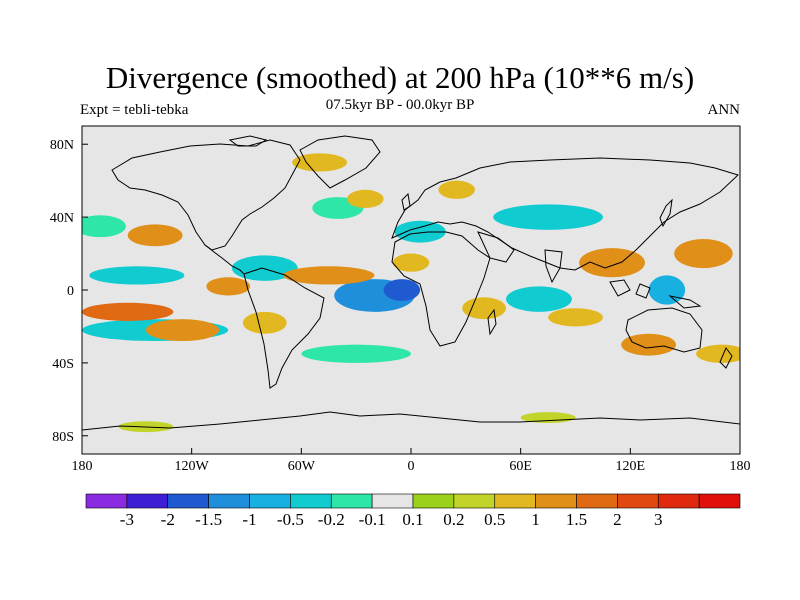 The image size is (800, 600). What do you see at coordinates (134, 110) in the screenshot?
I see `experiment-label: Expt = tebli-tebka` at bounding box center [134, 110].